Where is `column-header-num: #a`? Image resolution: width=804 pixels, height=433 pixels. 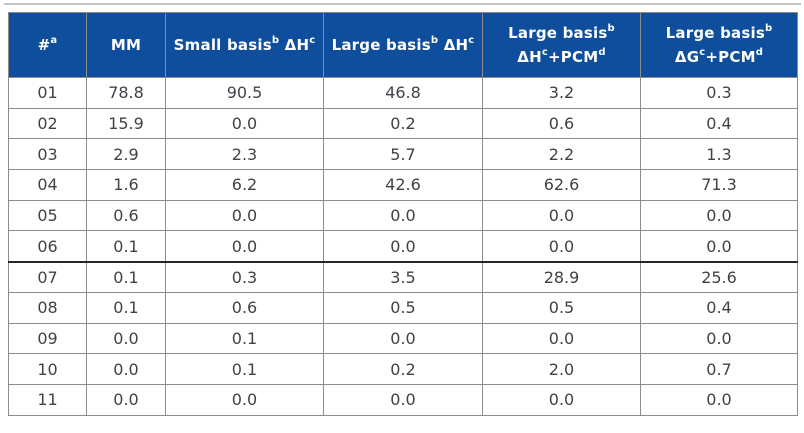 column-header-num: #a is located at coordinates (47, 45).